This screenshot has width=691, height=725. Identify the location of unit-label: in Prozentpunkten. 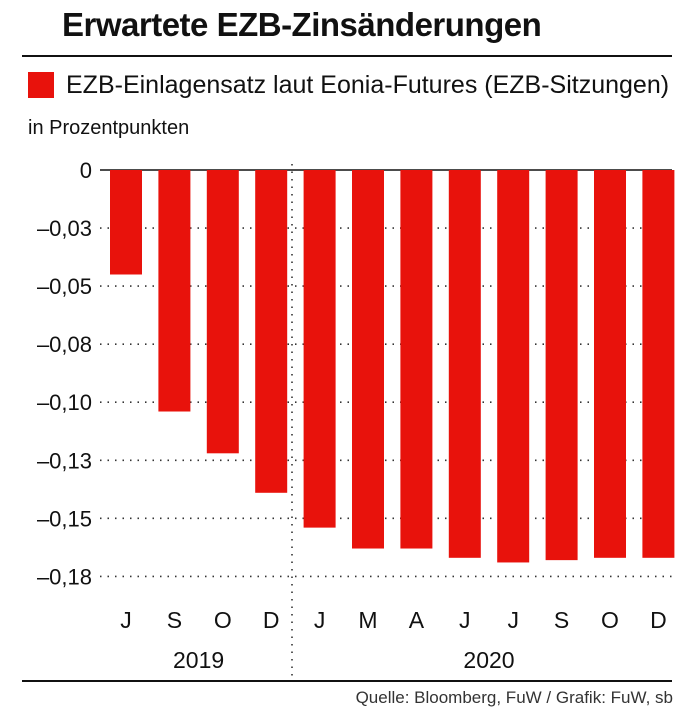
(109, 128).